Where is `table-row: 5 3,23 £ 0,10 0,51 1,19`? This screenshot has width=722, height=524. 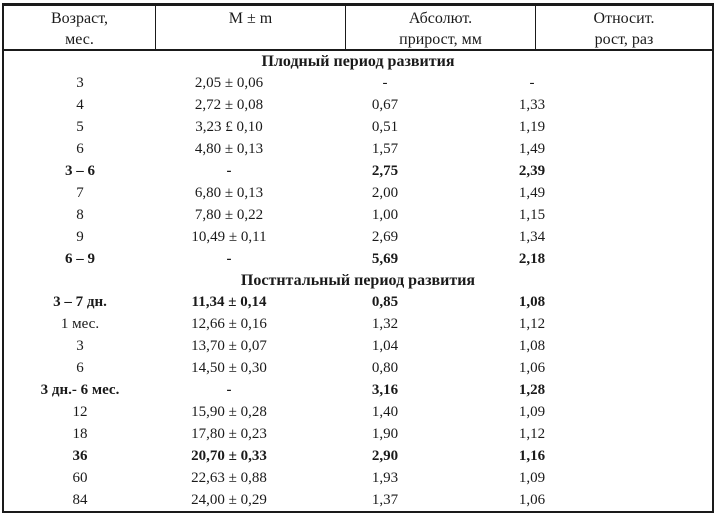 table-row: 5 3,23 £ 0,10 0,51 1,19 is located at coordinates (358, 128).